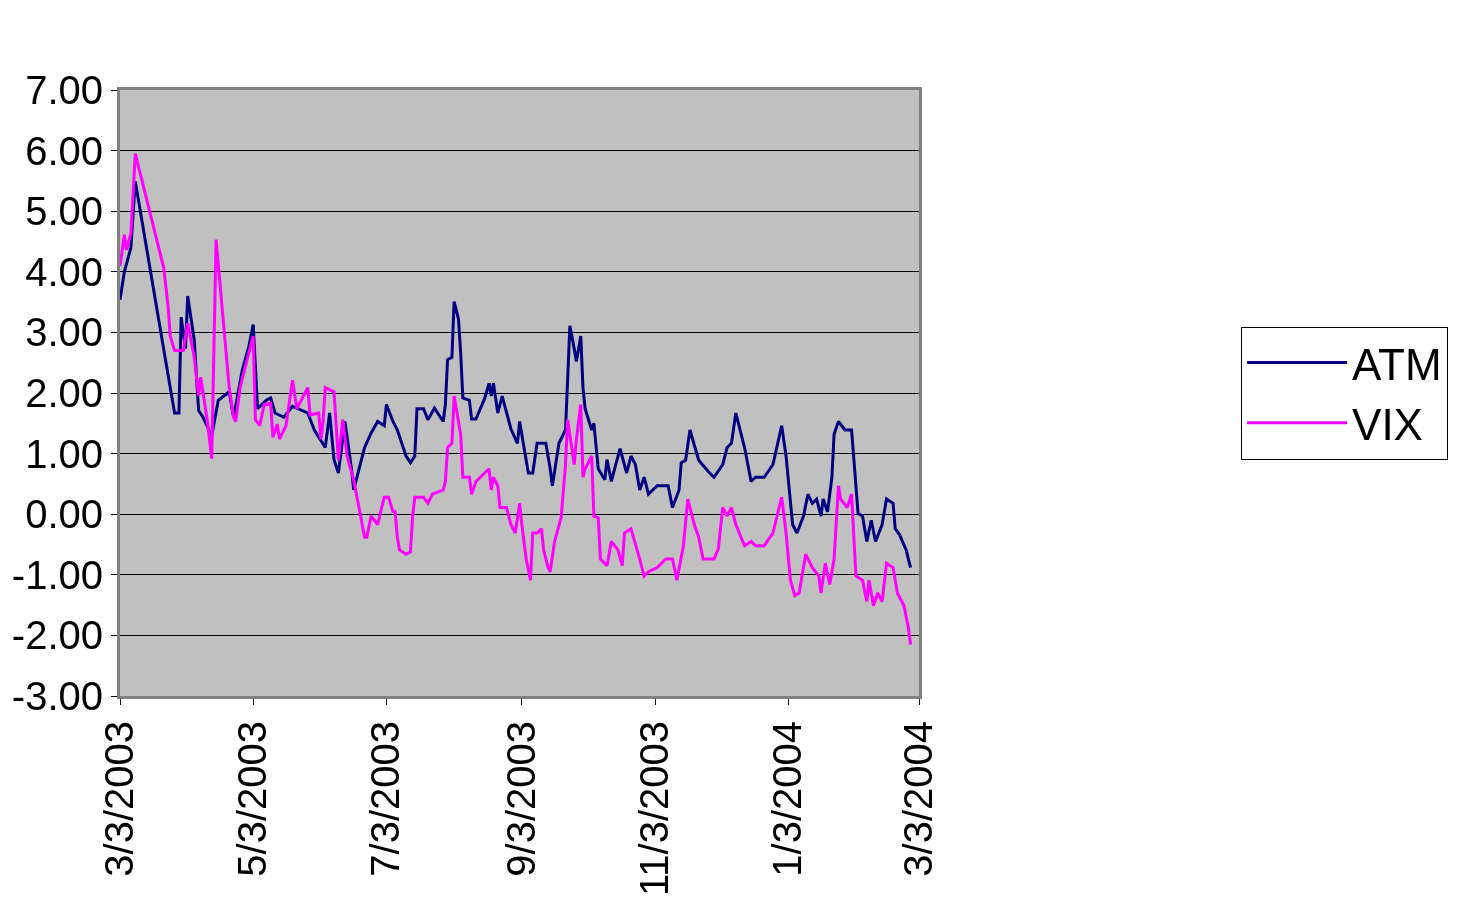 The image size is (1460, 908). Describe the element at coordinates (64, 150) in the screenshot. I see `y-tick-label: 6.00` at that location.